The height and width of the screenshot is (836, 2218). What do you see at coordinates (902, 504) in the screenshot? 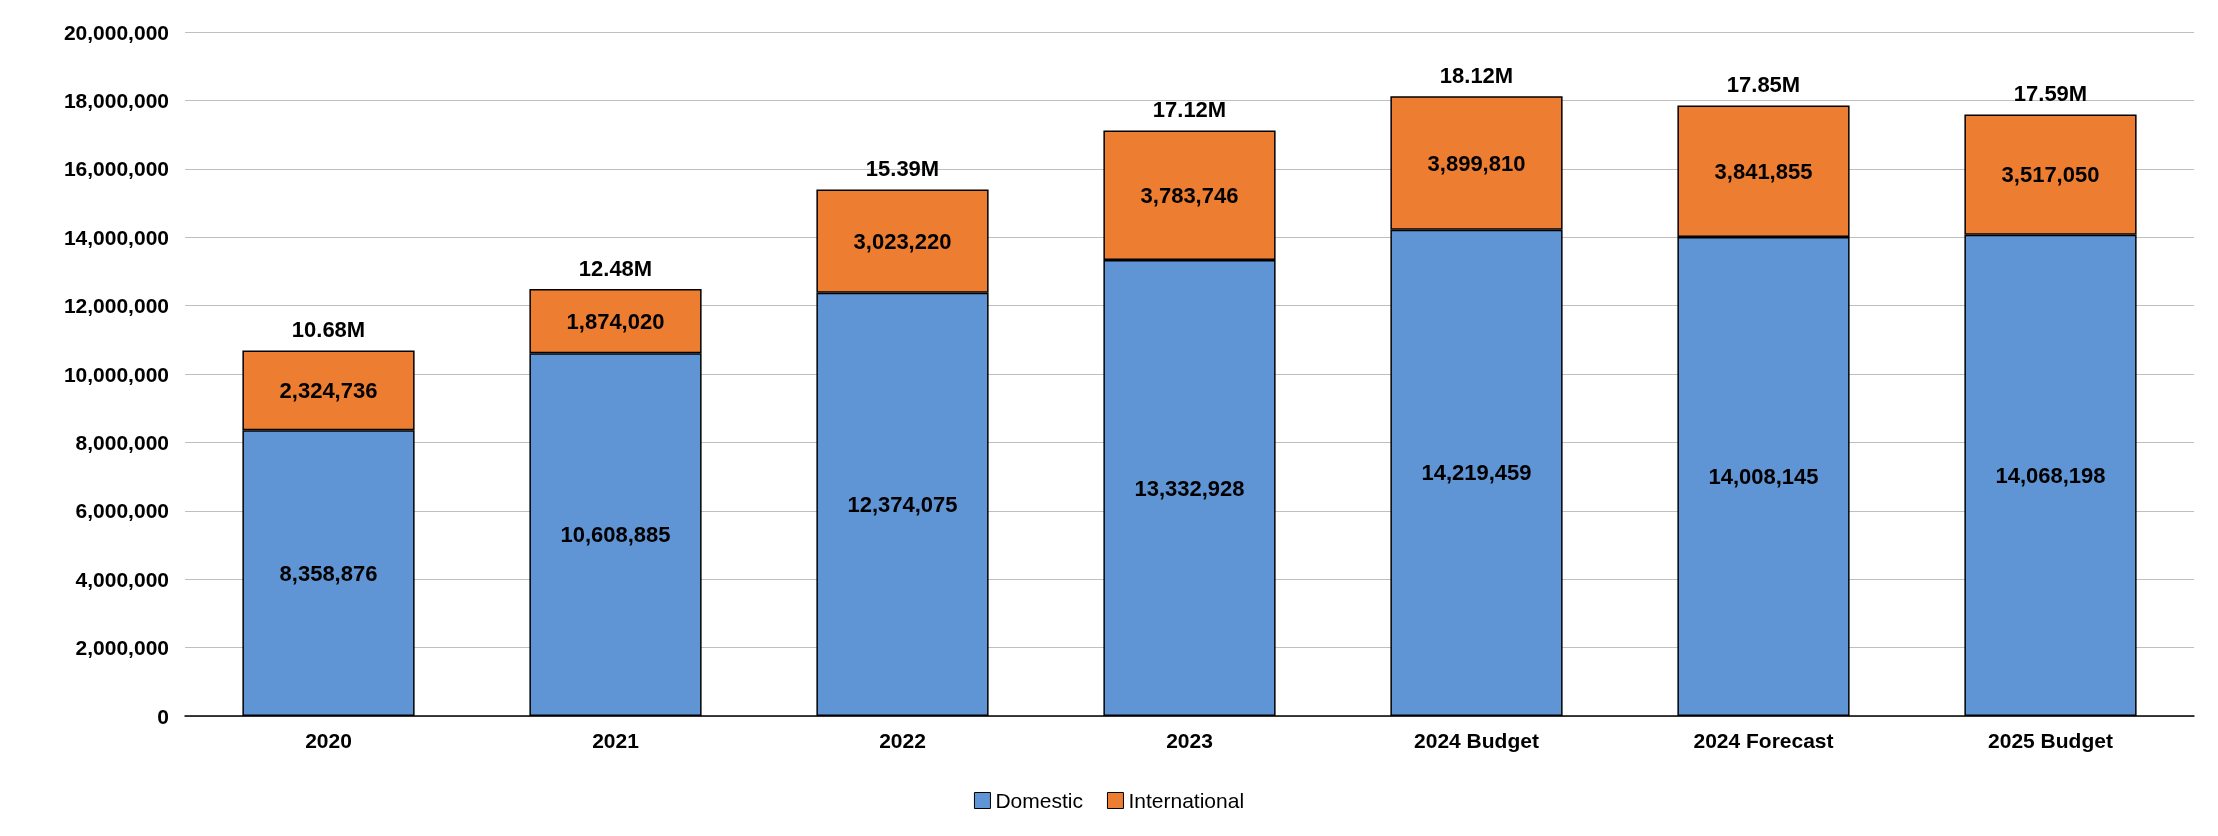
I see `data-label: 12,374,075` at bounding box center [902, 504].